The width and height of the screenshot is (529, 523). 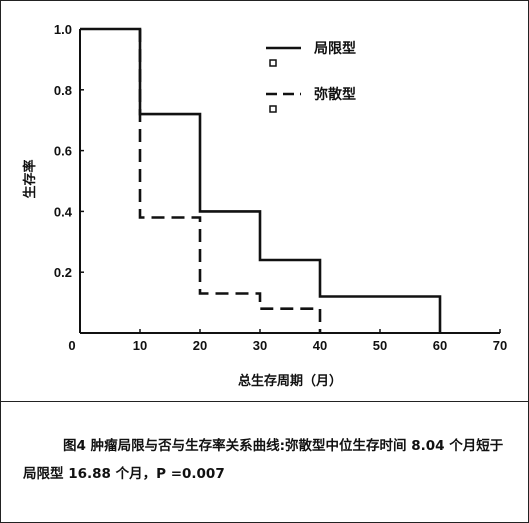 What do you see at coordinates (290, 381) in the screenshot?
I see `x-axis-title: 总生存周期（月）` at bounding box center [290, 381].